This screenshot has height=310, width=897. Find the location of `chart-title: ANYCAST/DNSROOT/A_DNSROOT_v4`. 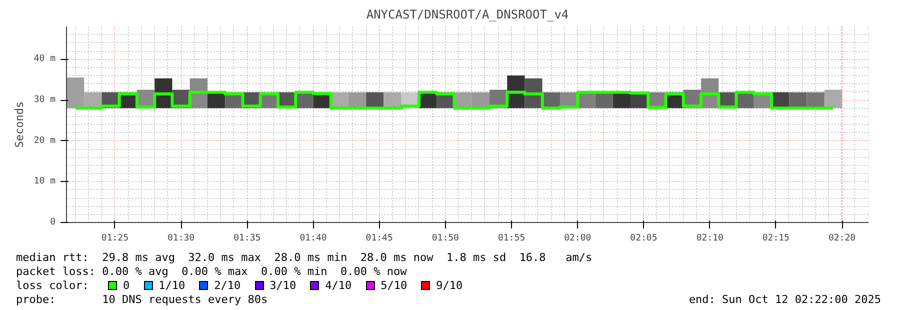

chart-title: ANYCAST/DNSROOT/A_DNSROOT_v4 is located at coordinates (467, 15).